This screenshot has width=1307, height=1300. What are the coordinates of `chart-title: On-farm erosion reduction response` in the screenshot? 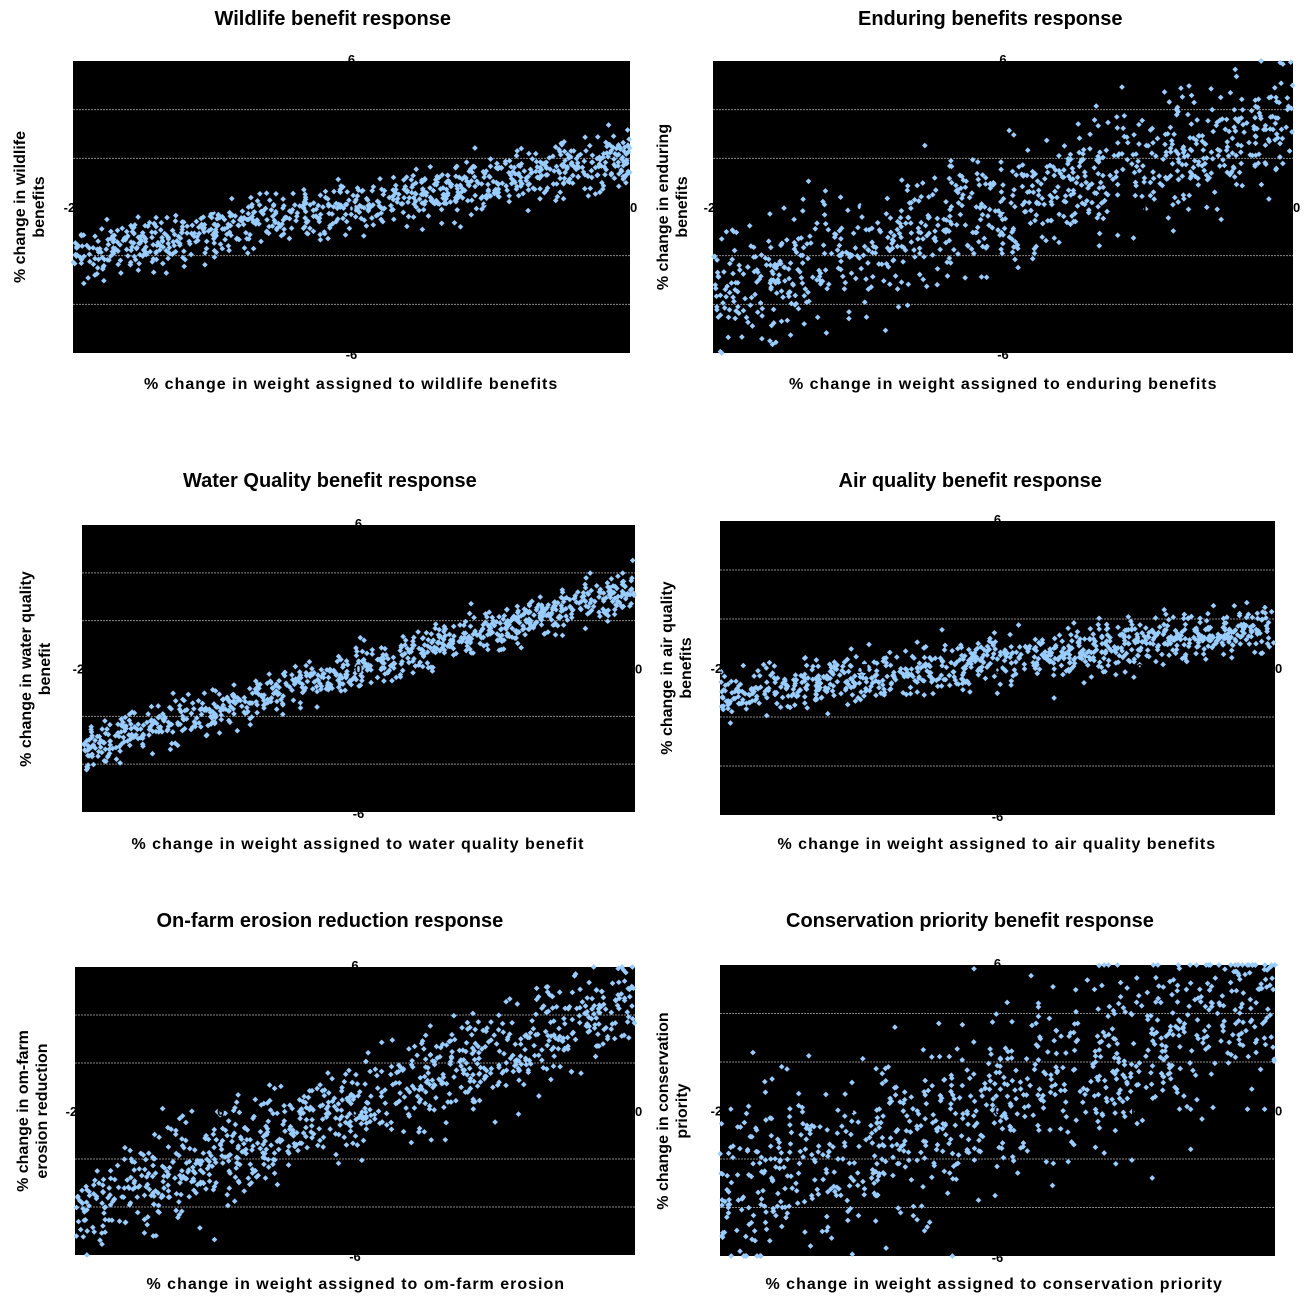 It's located at (330, 921).